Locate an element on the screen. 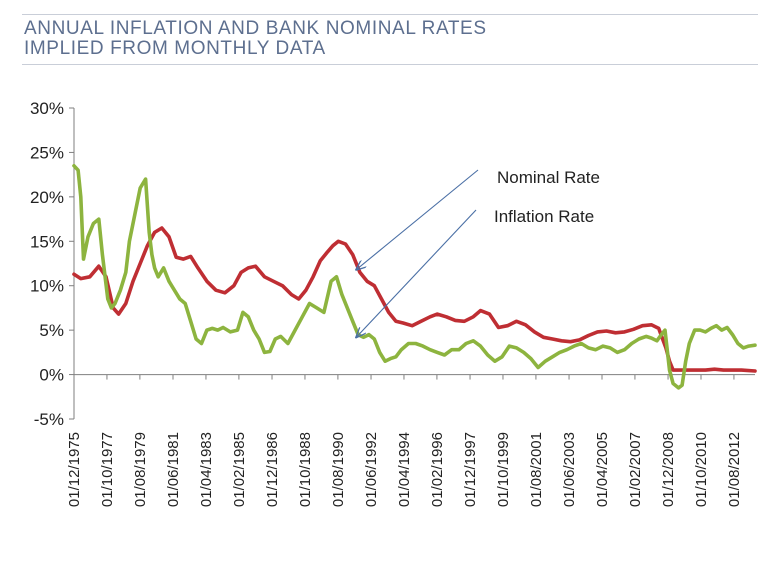  y-tick-label: 20% is located at coordinates (47, 197).